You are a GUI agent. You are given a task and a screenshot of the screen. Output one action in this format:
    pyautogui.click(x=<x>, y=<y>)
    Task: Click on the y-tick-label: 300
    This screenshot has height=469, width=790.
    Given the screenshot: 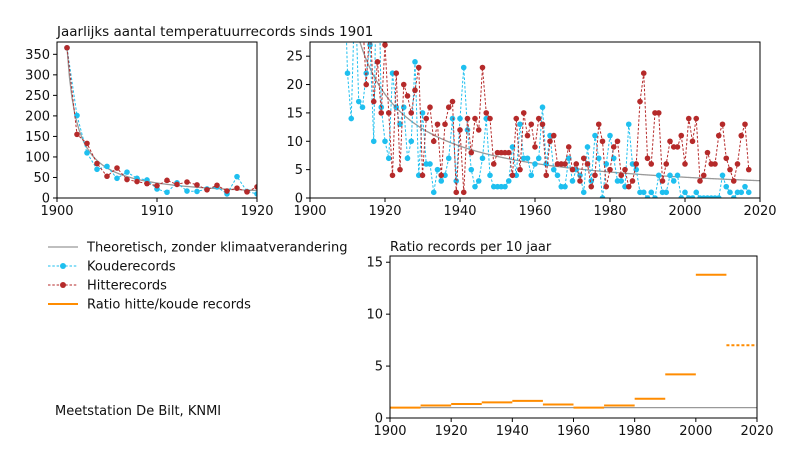 What is the action you would take?
    pyautogui.click(x=37, y=75)
    